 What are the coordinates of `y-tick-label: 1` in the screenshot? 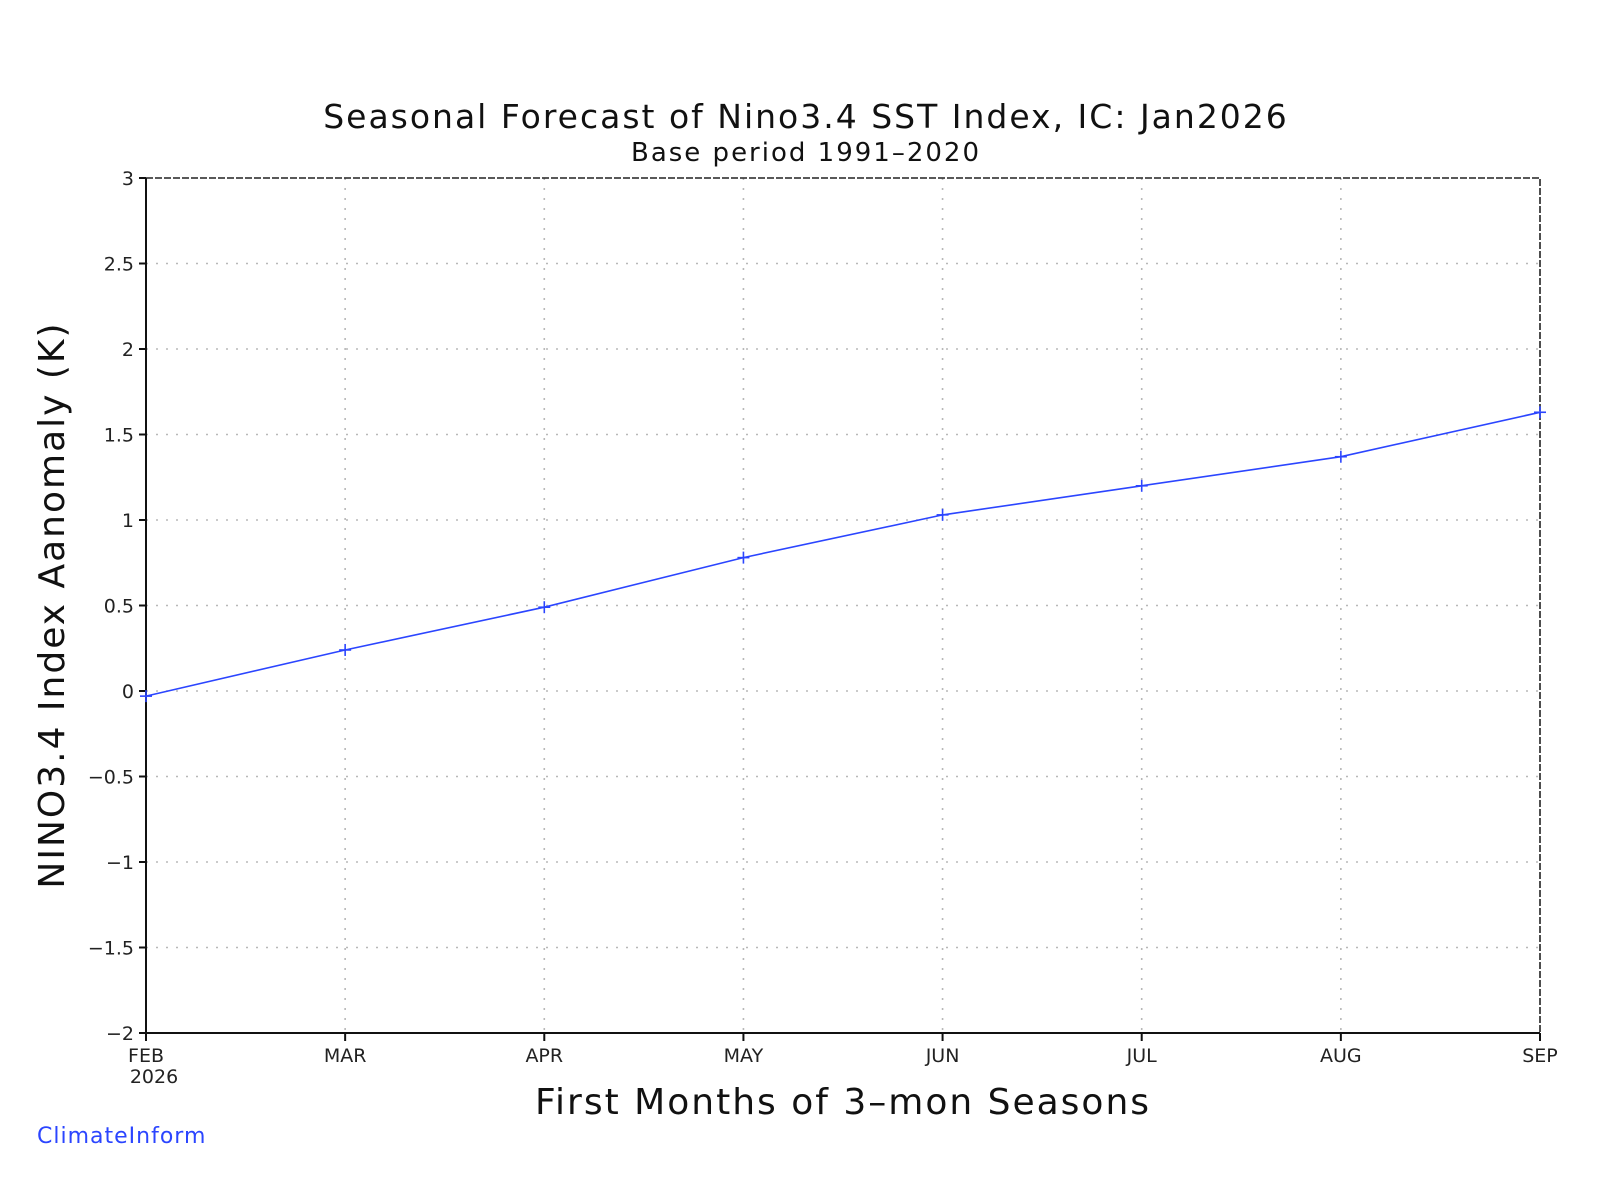 It's located at (128, 521).